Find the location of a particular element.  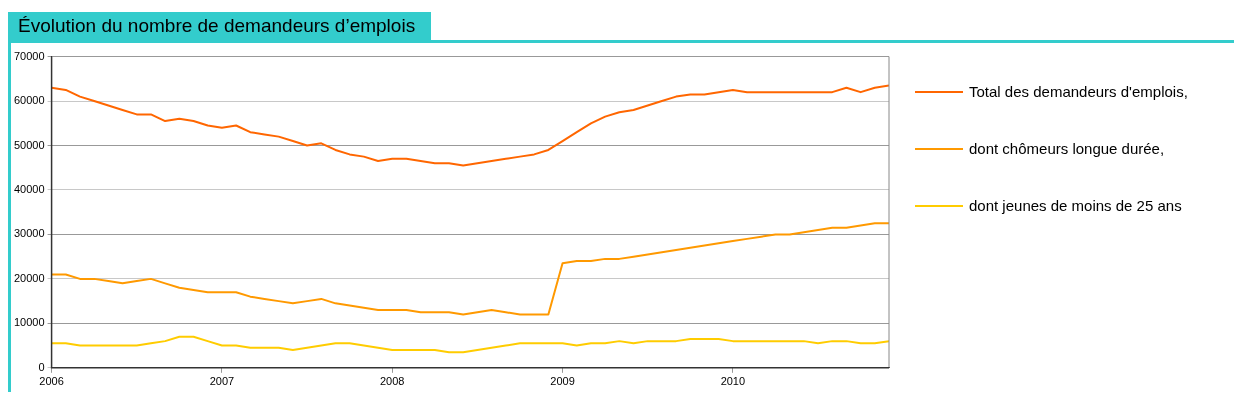

y-tick-label: 30000 is located at coordinates (29, 233).